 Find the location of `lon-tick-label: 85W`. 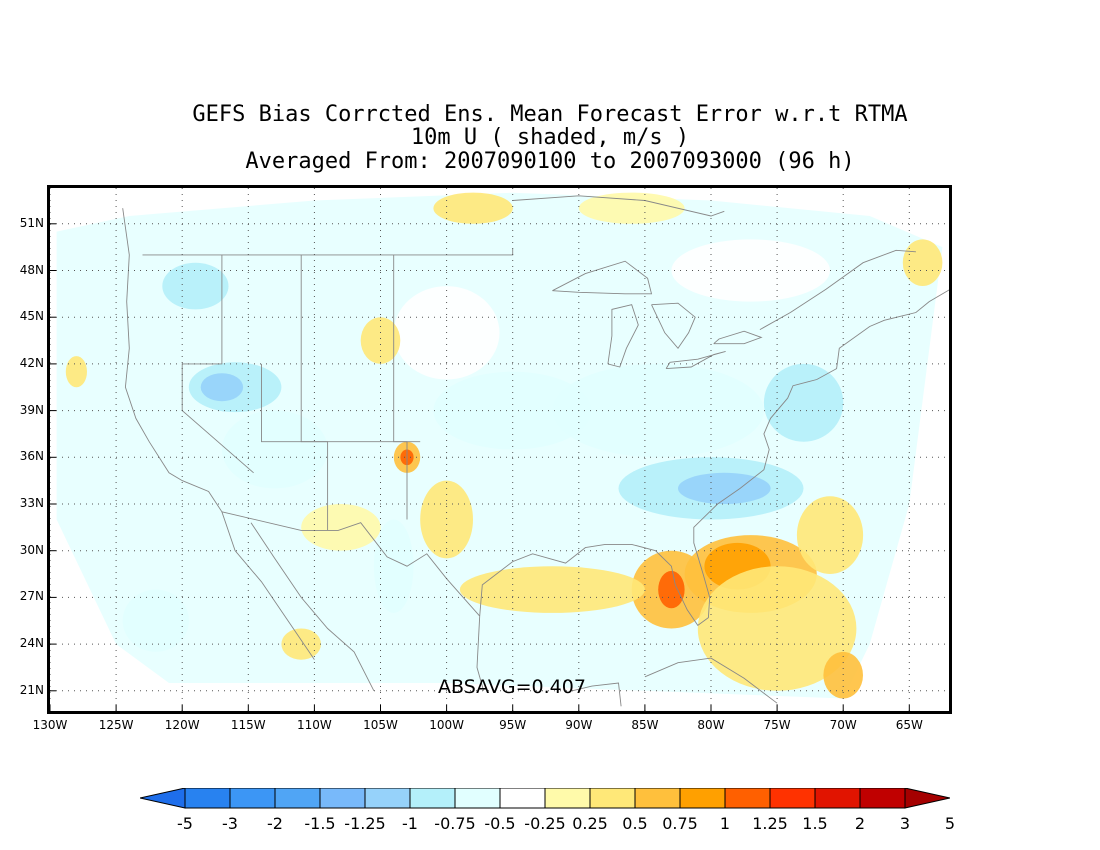

lon-tick-label: 85W is located at coordinates (645, 725).